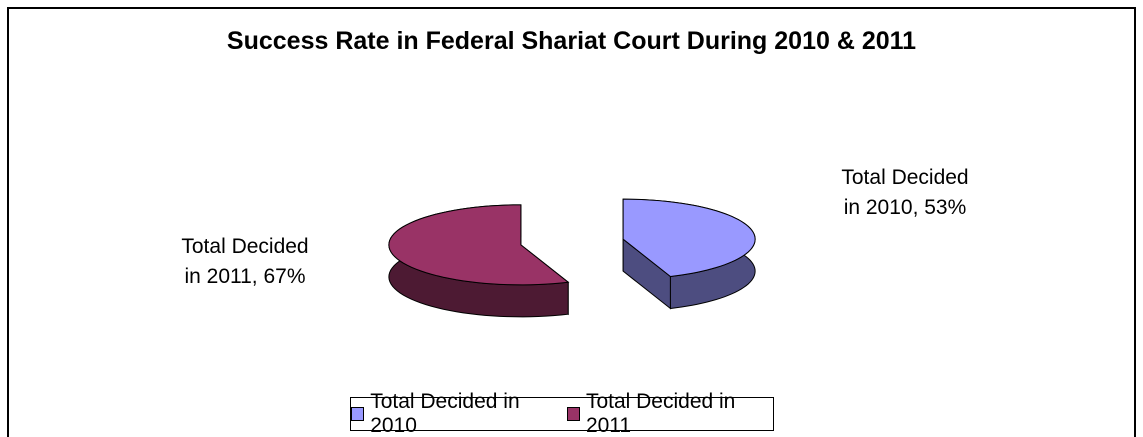 The width and height of the screenshot is (1143, 437). Describe the element at coordinates (445, 413) in the screenshot. I see `legend-label: Total Decided in 2010` at that location.